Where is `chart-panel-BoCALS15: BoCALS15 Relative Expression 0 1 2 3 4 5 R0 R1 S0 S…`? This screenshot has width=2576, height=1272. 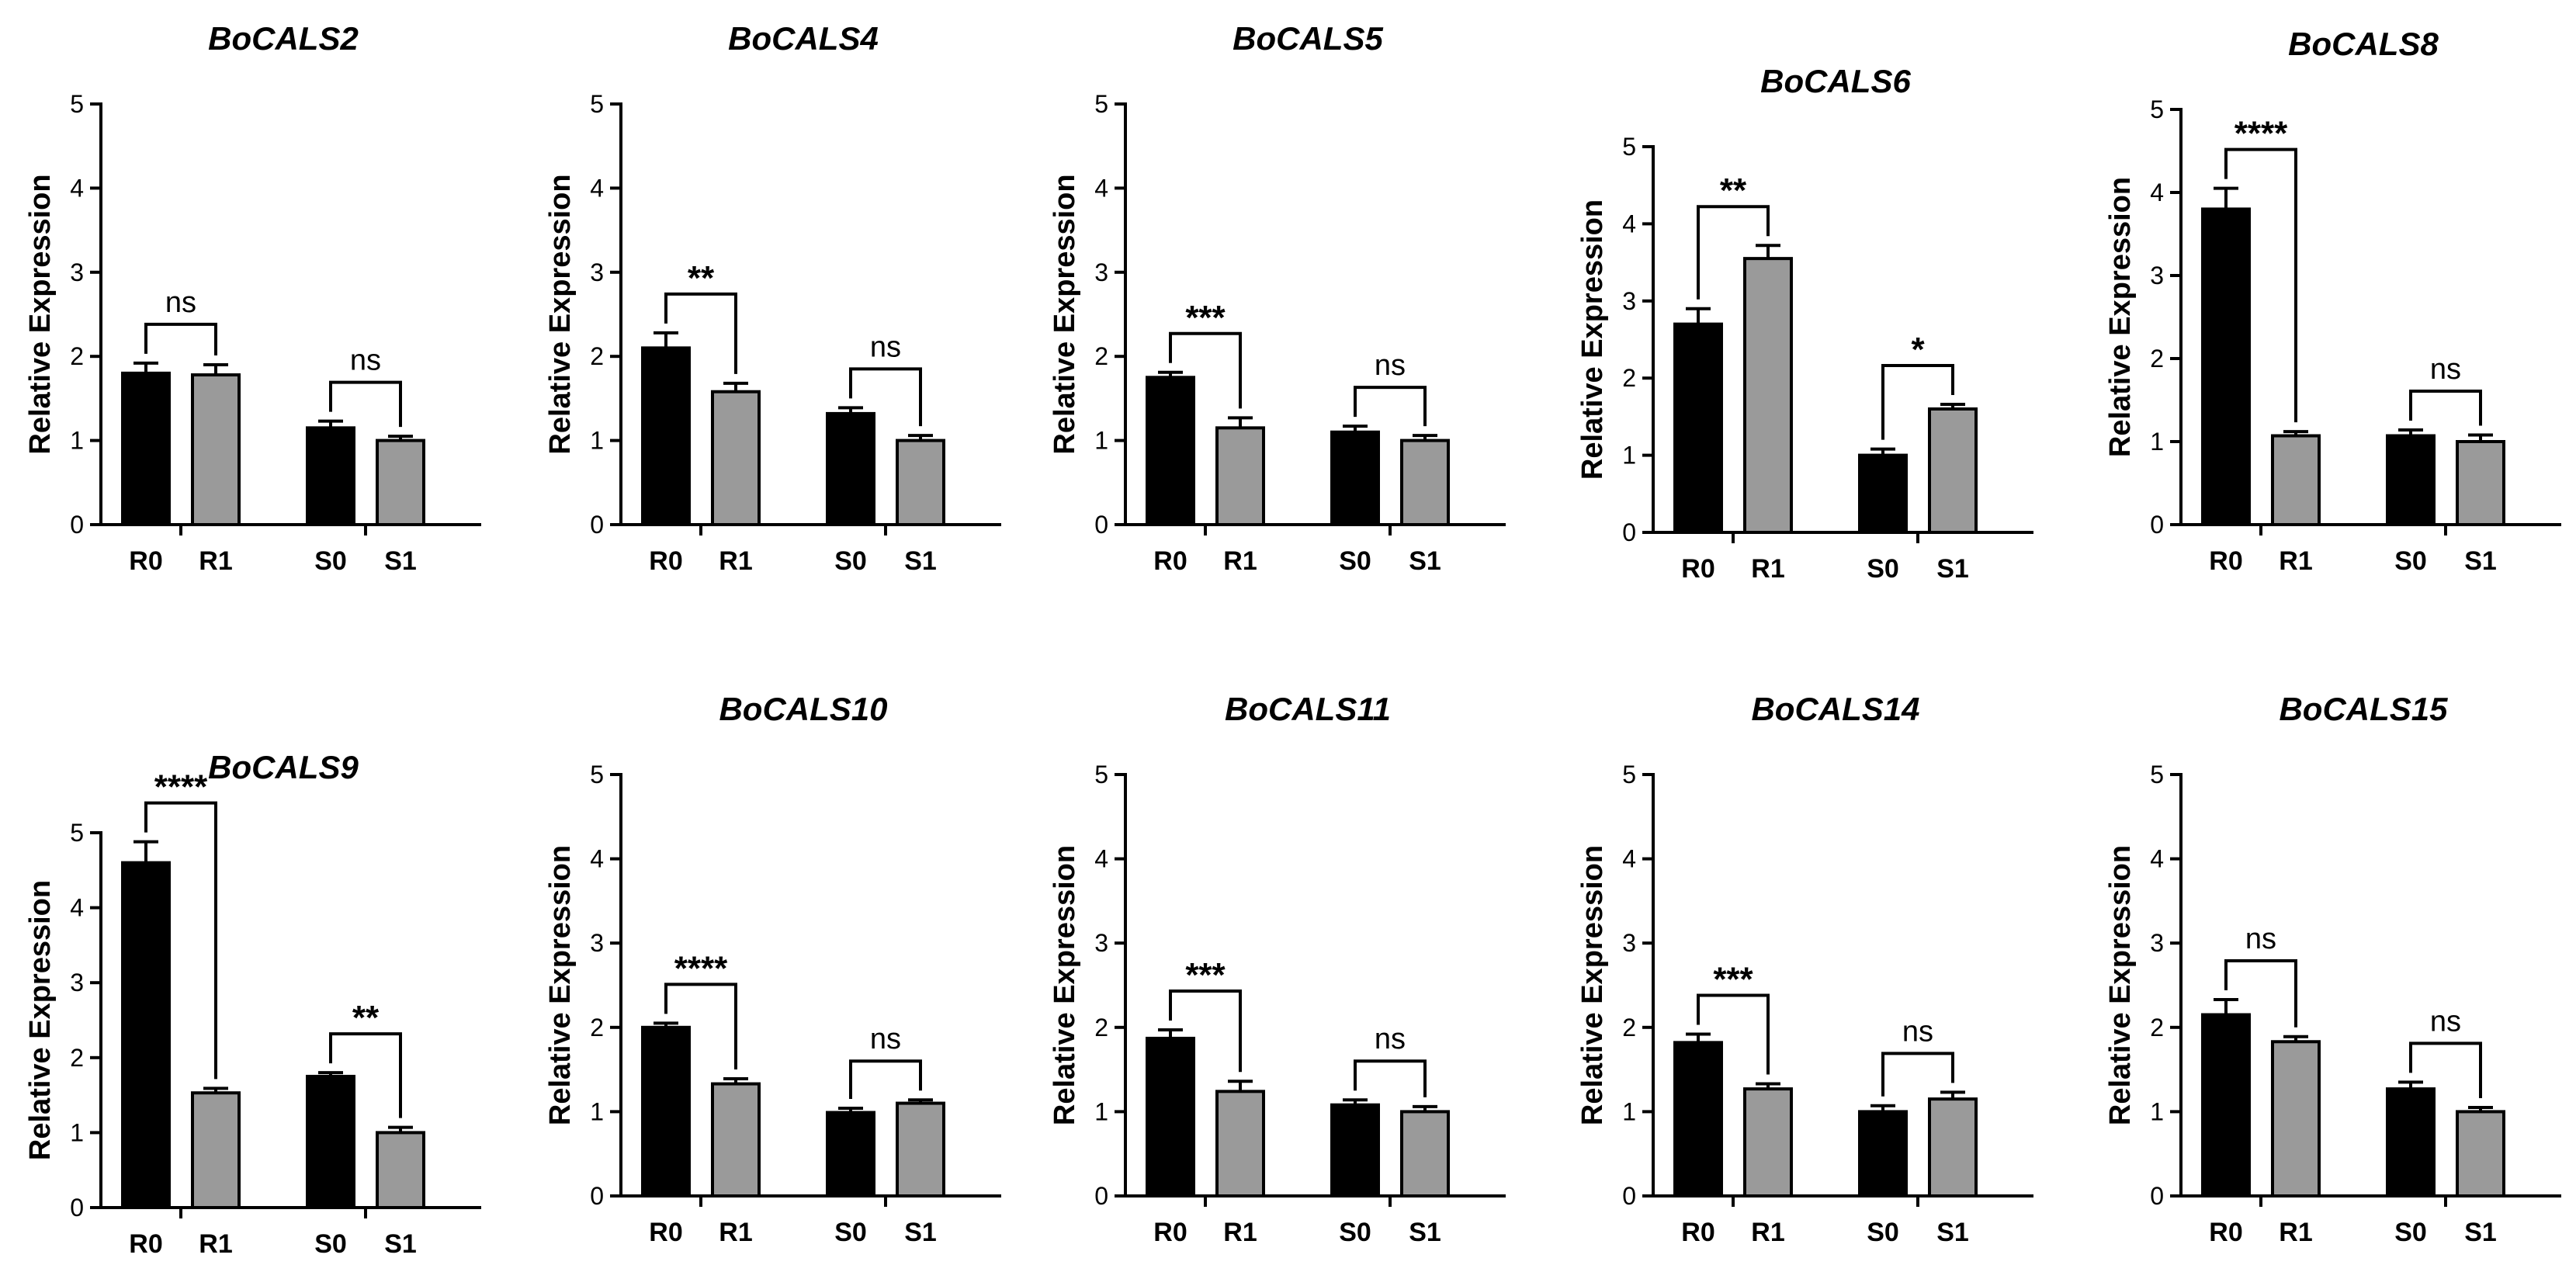
chart-panel-BoCALS15: BoCALS15 Relative Expression 0 1 2 3 4 5 R0 R1 S0 S… is located at coordinates (2332, 969).